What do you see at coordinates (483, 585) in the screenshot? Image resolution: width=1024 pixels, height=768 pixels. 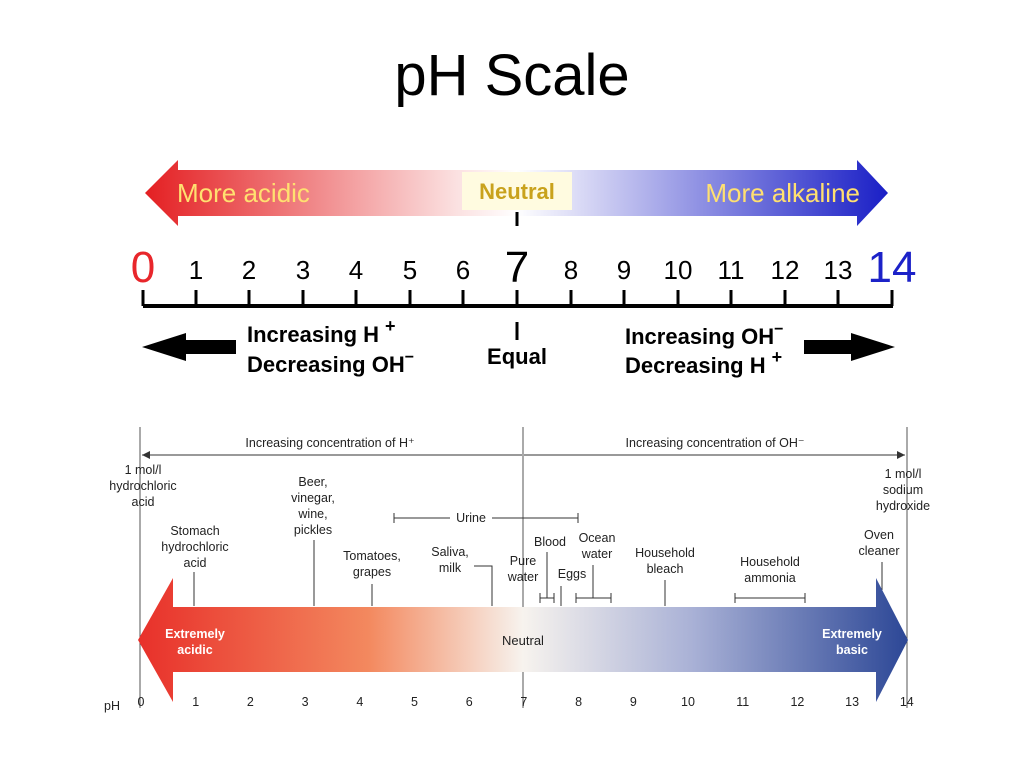 I see `saliva-pointer` at bounding box center [483, 585].